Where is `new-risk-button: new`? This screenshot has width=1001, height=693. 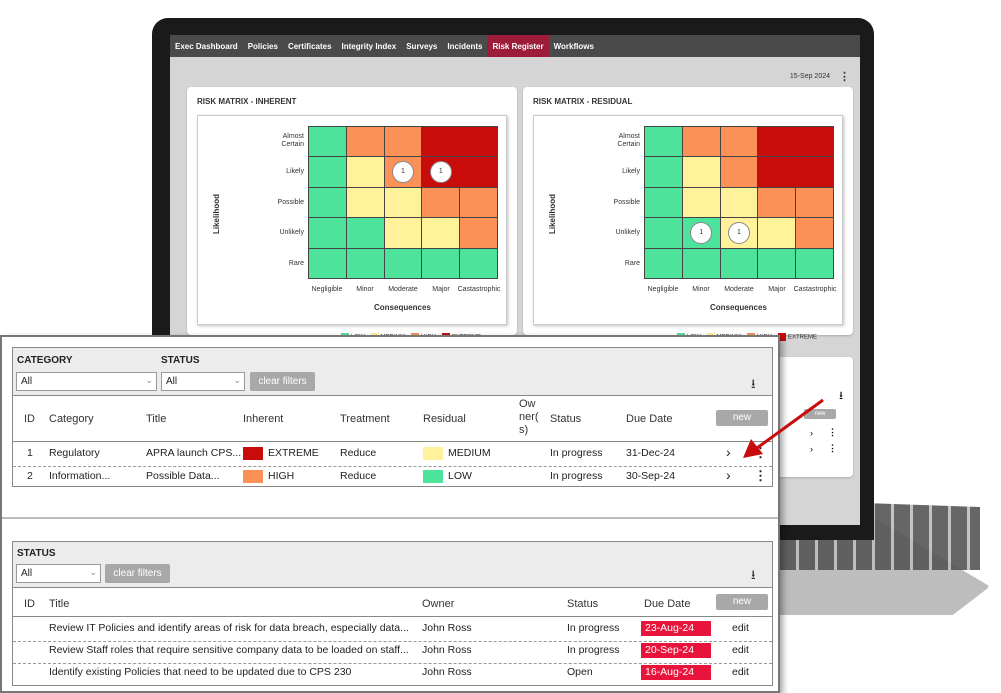 new-risk-button: new is located at coordinates (742, 418).